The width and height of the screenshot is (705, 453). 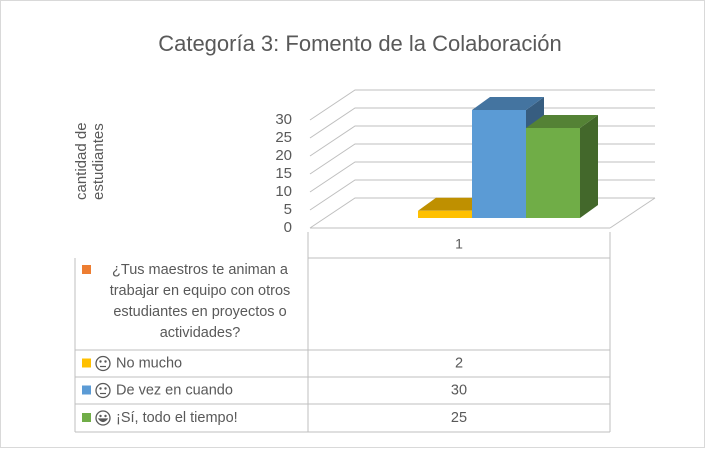 What do you see at coordinates (283, 119) in the screenshot?
I see `y-tick-label: 30` at bounding box center [283, 119].